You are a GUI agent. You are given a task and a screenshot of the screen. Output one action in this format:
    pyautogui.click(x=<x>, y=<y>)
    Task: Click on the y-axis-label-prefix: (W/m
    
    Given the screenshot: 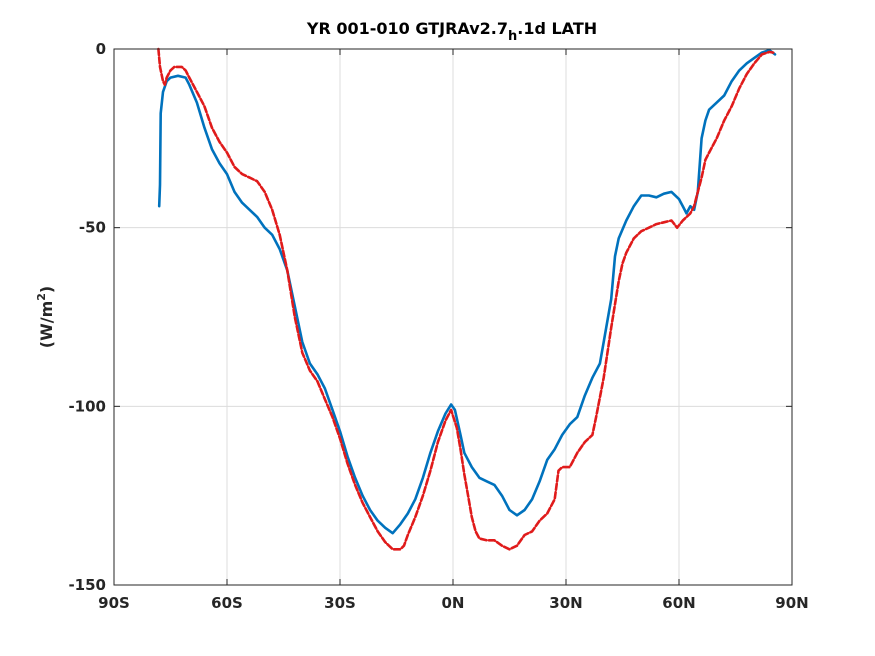 What is the action you would take?
    pyautogui.click(x=46, y=324)
    